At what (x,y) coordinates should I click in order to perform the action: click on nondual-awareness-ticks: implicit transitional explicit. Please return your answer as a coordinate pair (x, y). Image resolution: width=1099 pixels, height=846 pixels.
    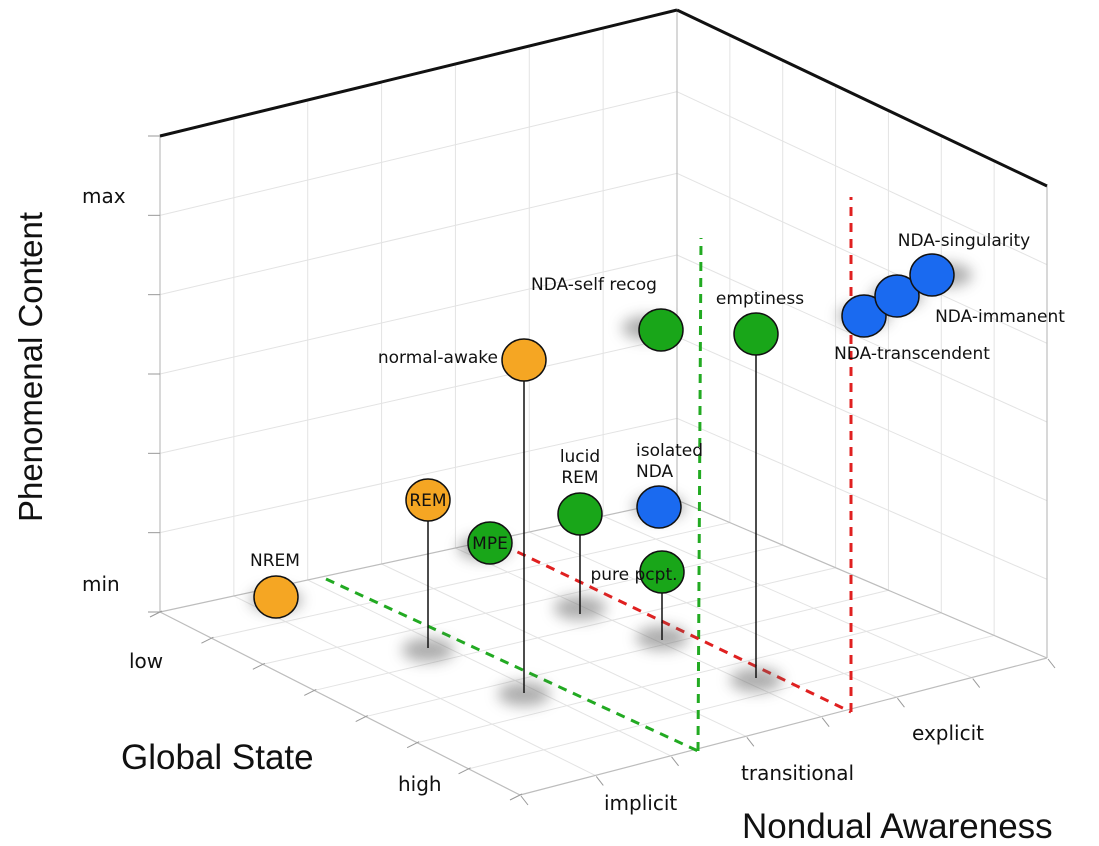
    Looking at the image, I should click on (794, 768).